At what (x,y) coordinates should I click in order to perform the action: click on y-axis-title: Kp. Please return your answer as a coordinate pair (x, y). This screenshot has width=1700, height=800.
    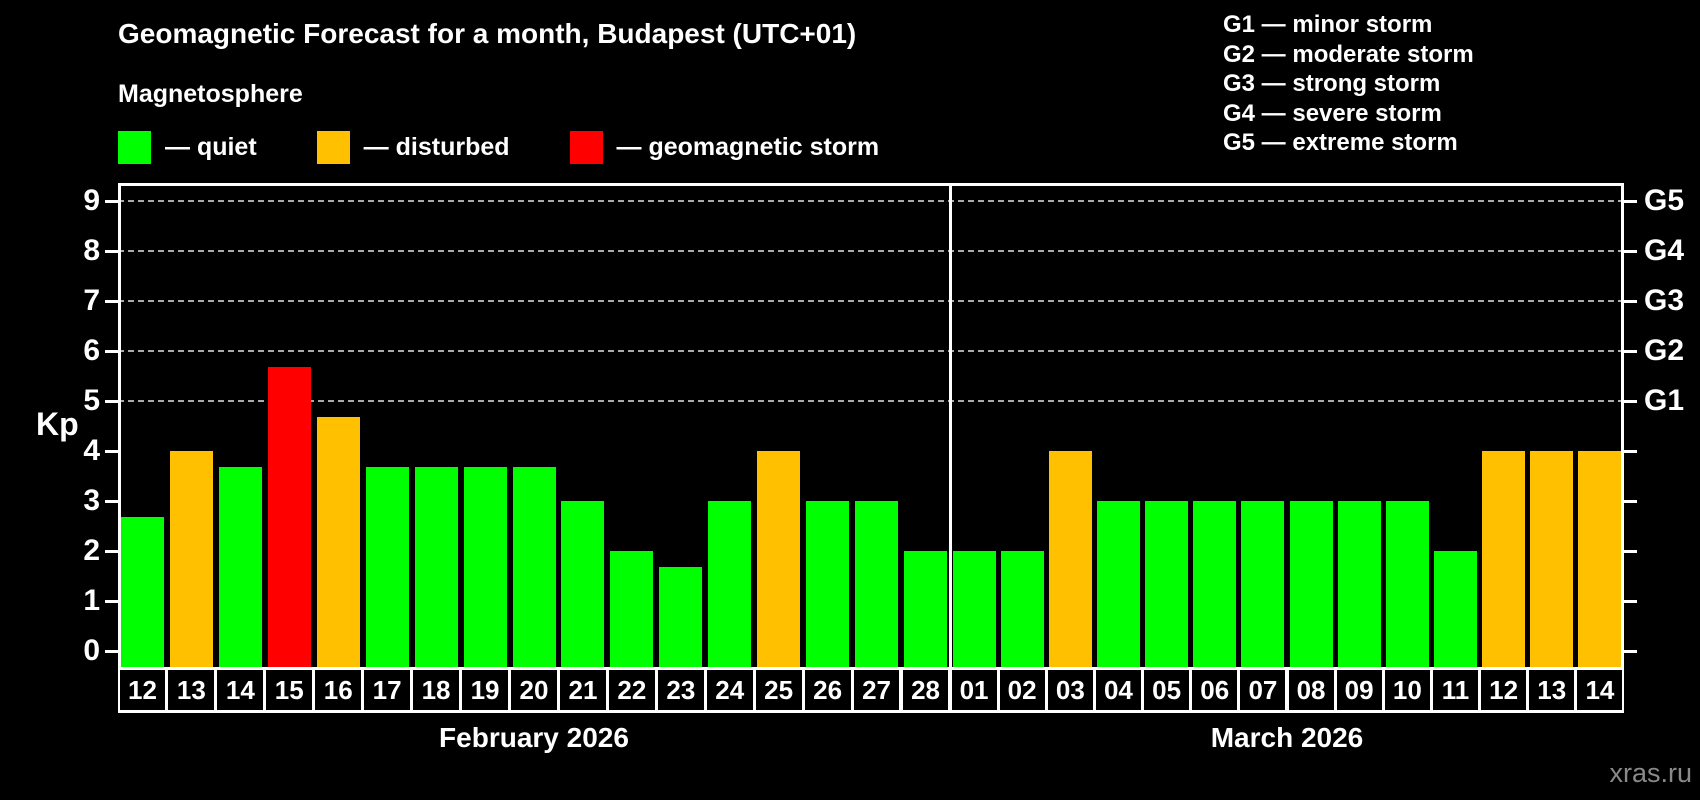
    Looking at the image, I should click on (57, 424).